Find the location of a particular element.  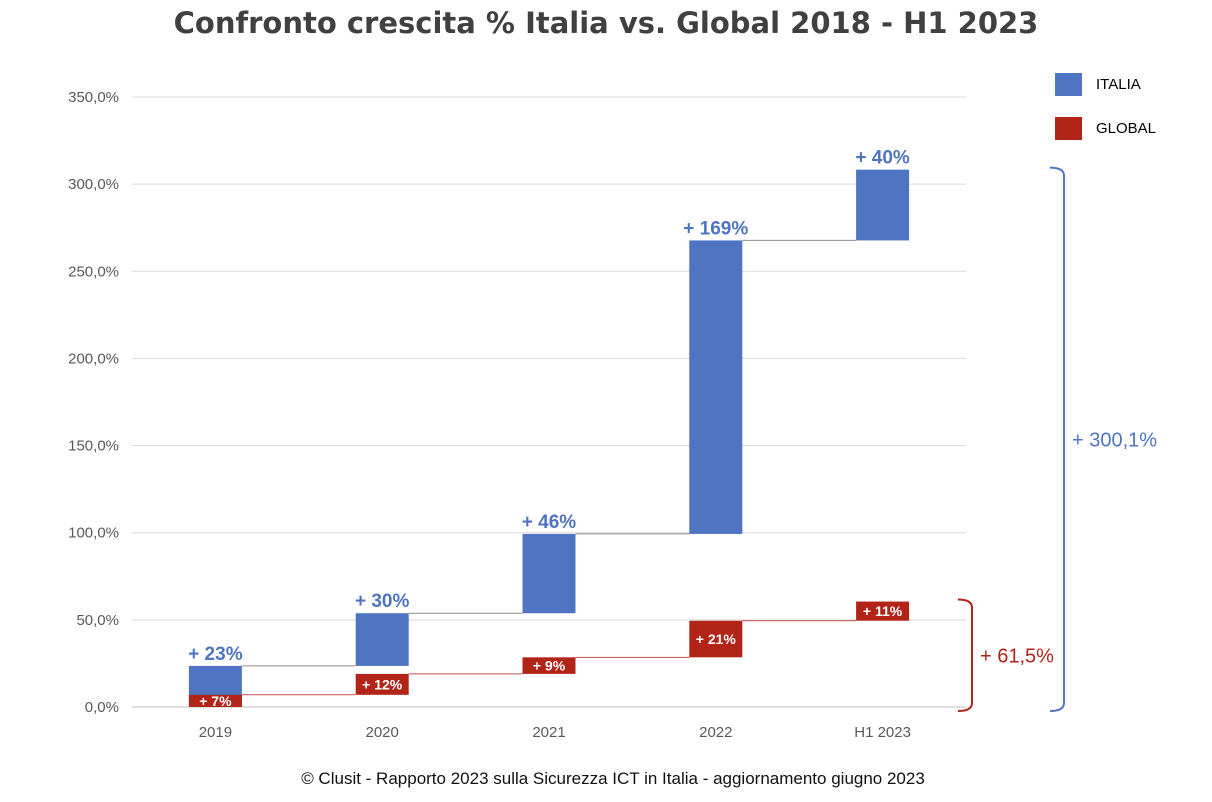

y-tick-label: 0,0% is located at coordinates (102, 707).